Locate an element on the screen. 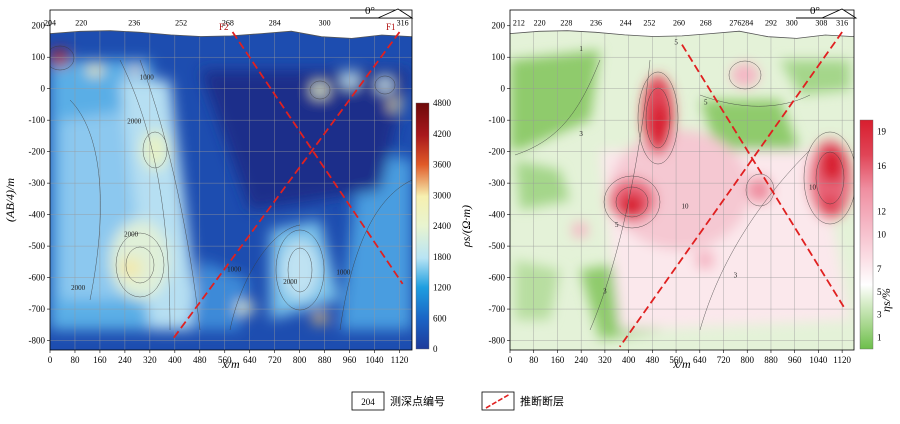 The image size is (900, 424). station-label: 228 is located at coordinates (566, 23).